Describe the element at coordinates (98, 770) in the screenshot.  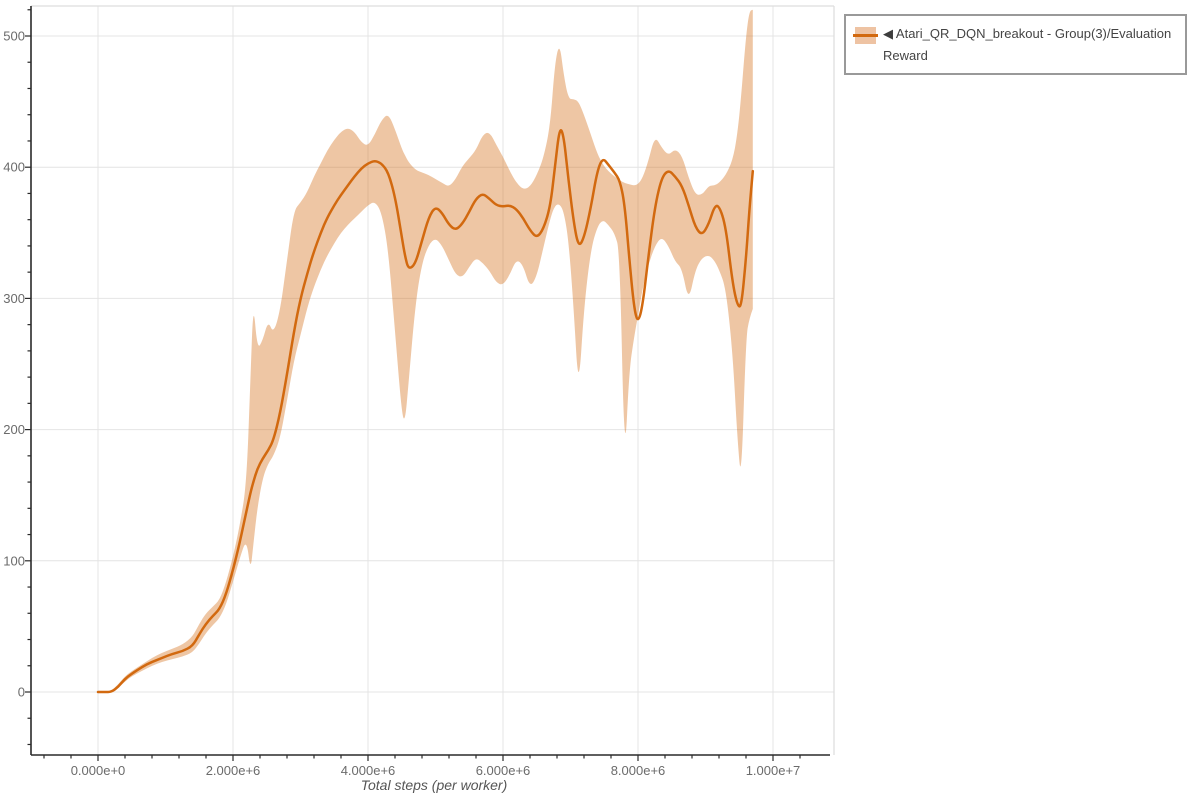
I see `x-tick-label: 0.000e+0` at that location.